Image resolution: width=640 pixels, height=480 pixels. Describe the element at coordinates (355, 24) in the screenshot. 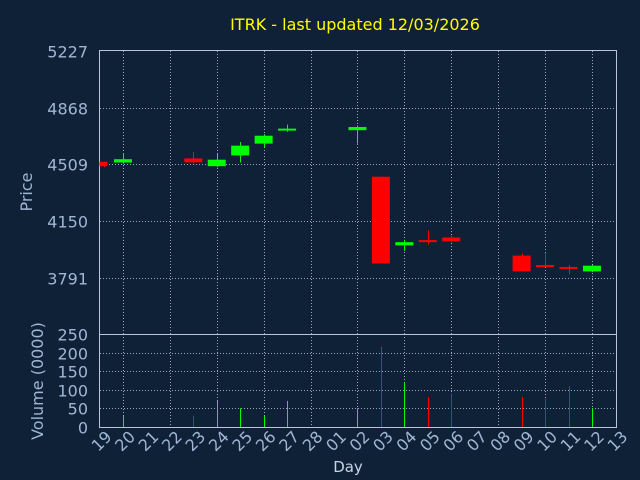

I see `chart-title: ITRK - last updated 12/03/2026` at that location.